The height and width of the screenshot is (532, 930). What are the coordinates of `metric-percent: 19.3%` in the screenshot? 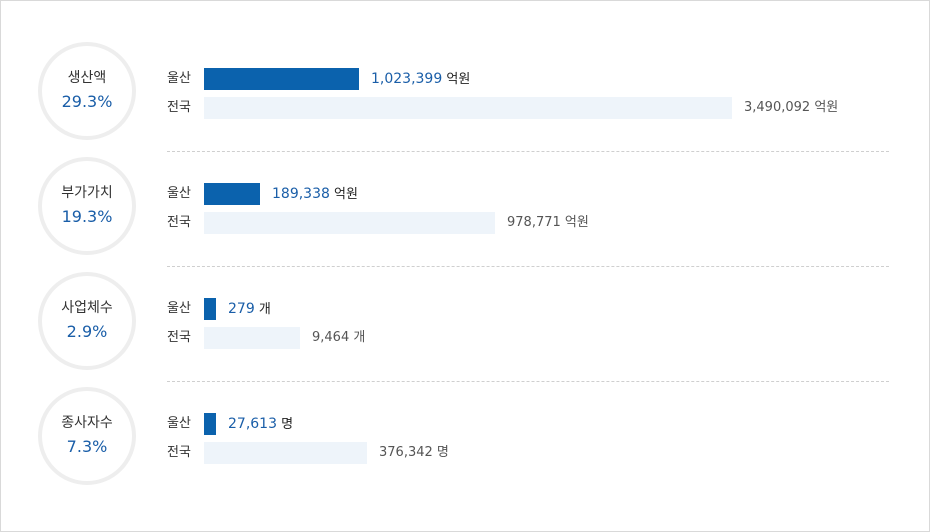 It's located at (87, 216).